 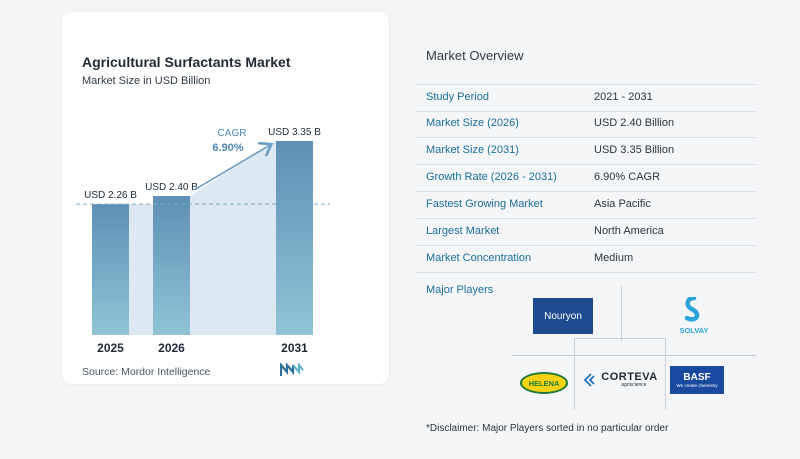 What do you see at coordinates (586, 151) in the screenshot?
I see `overview-row-market-size-2031: Market Size (2031) USD 3.35 Billion` at bounding box center [586, 151].